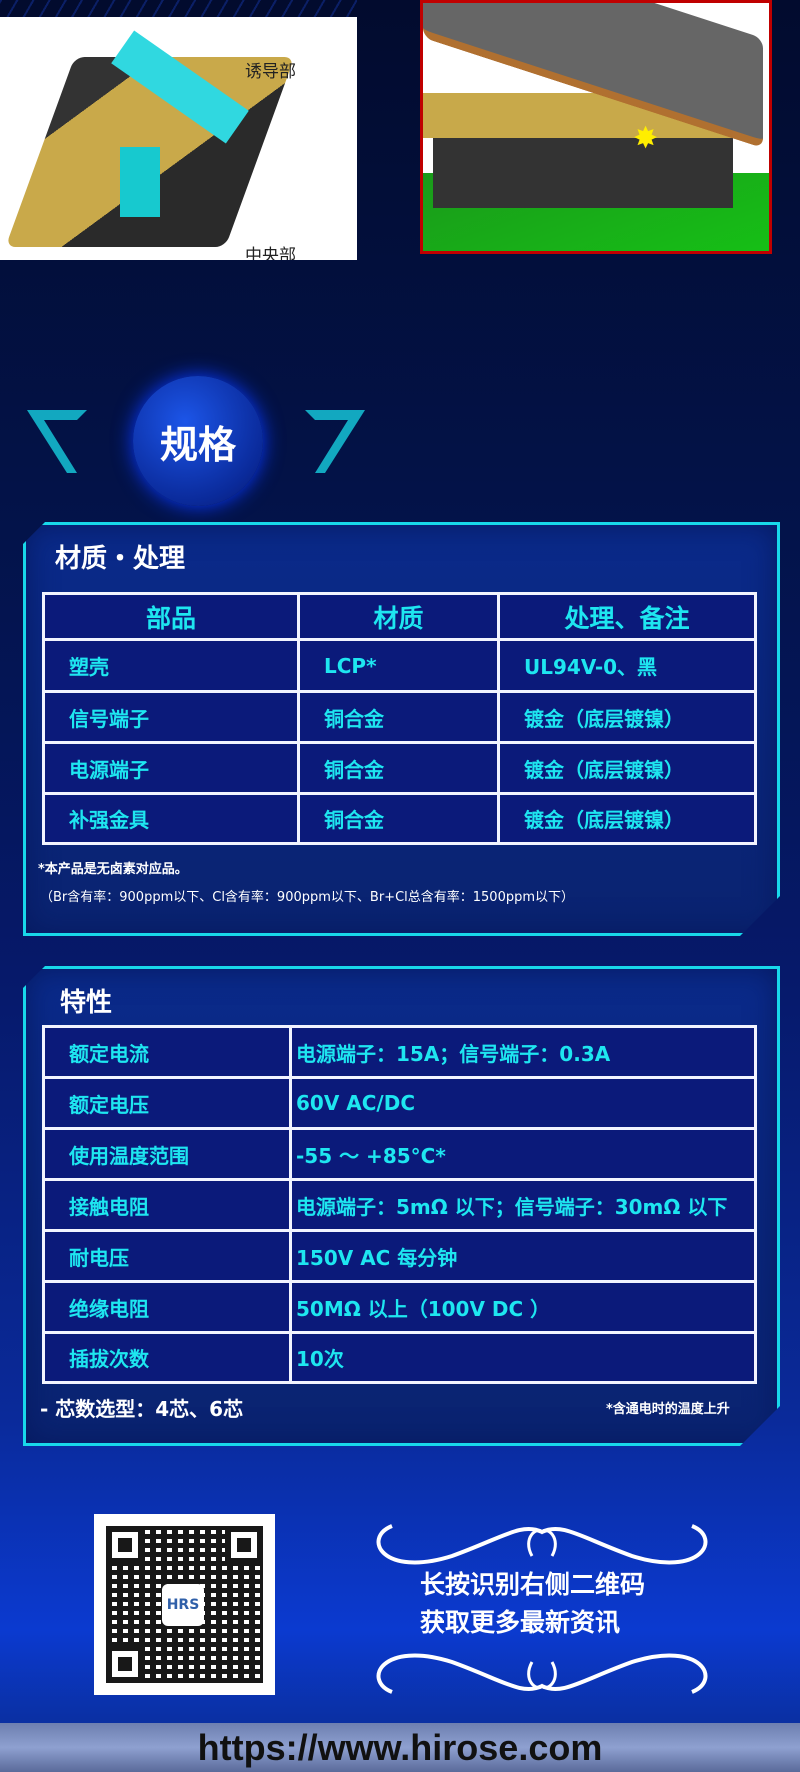  Describe the element at coordinates (523, 1256) in the screenshot. I see `cell: 150V AC 每分钟` at that location.